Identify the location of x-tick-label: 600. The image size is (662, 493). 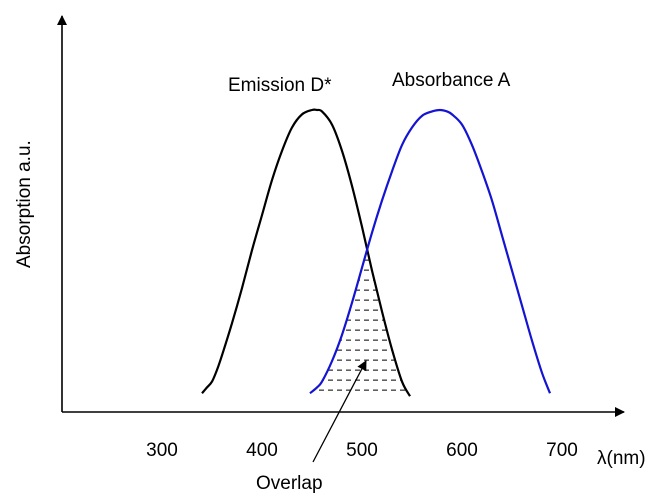
(462, 450).